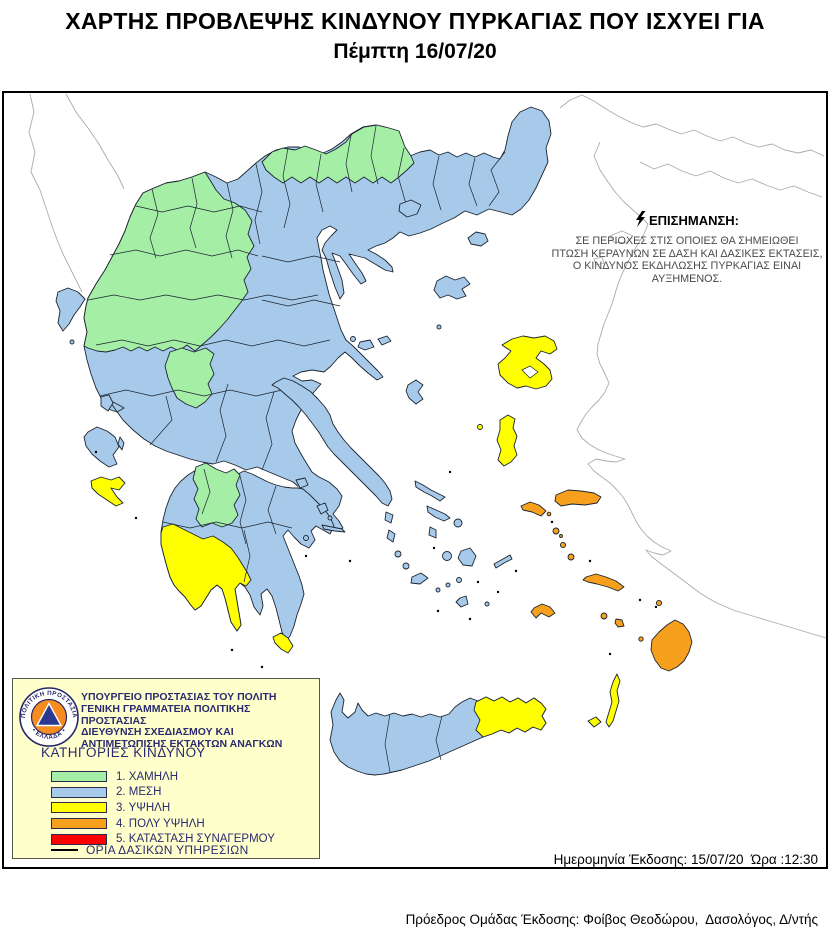  What do you see at coordinates (163, 808) in the screenshot?
I see `legend-row-3: 3. ΥΨΗΛΗ` at bounding box center [163, 808].